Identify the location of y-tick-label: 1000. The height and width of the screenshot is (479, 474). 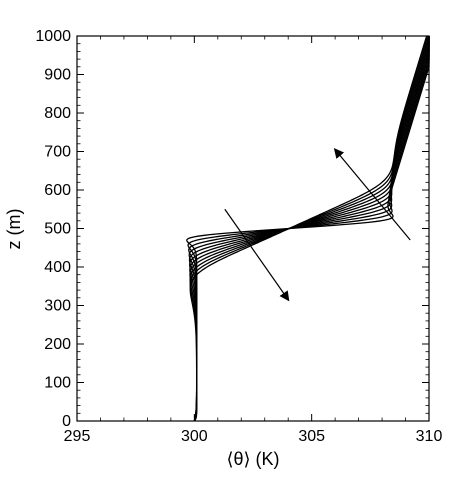
(53, 36).